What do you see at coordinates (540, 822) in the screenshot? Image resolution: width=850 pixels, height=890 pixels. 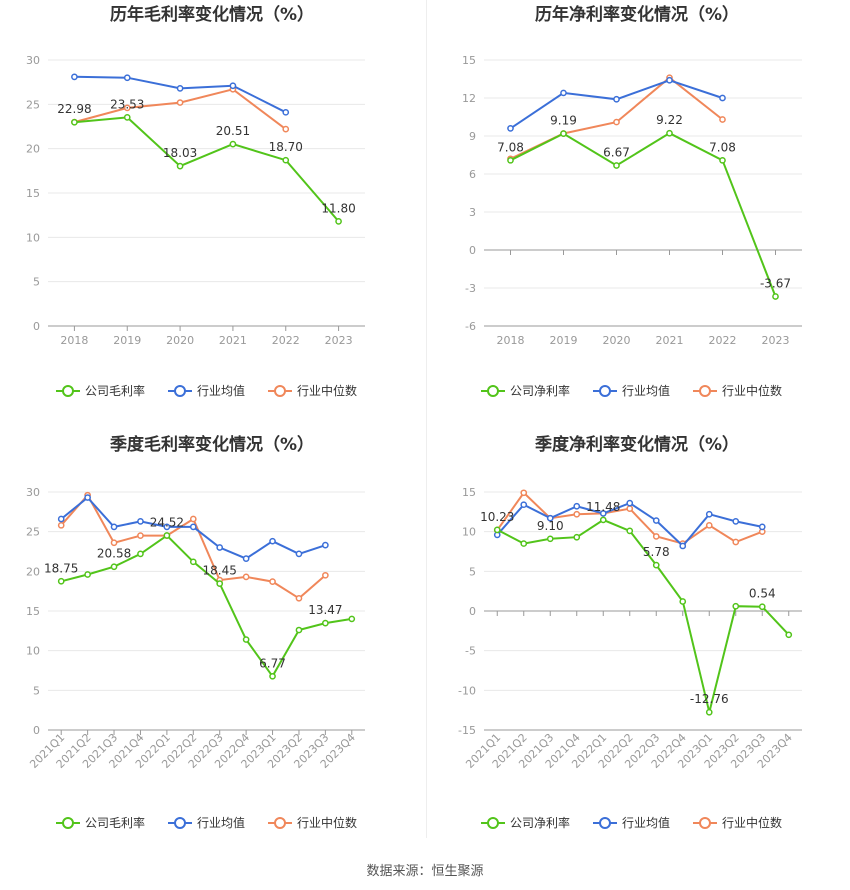 I see `legend-label: 公司净利率` at bounding box center [540, 822].